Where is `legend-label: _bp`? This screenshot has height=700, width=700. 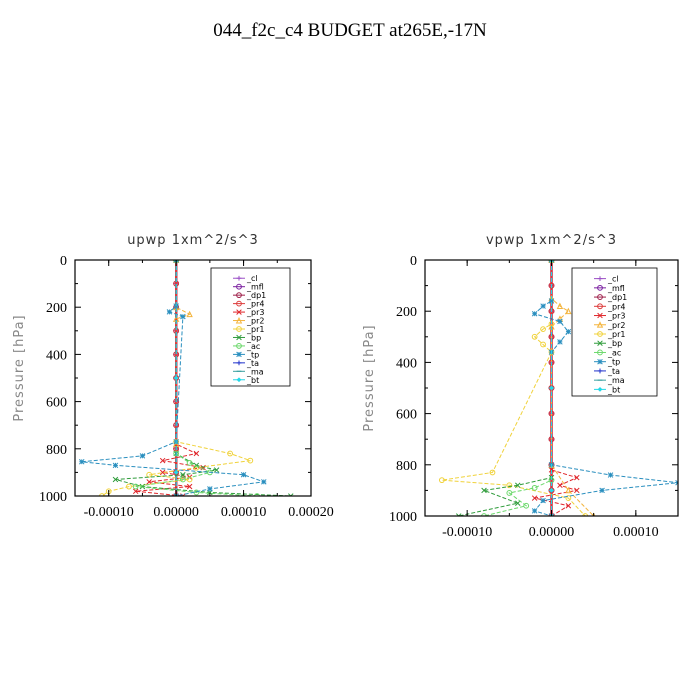
legend-label: _bp is located at coordinates (253, 337).